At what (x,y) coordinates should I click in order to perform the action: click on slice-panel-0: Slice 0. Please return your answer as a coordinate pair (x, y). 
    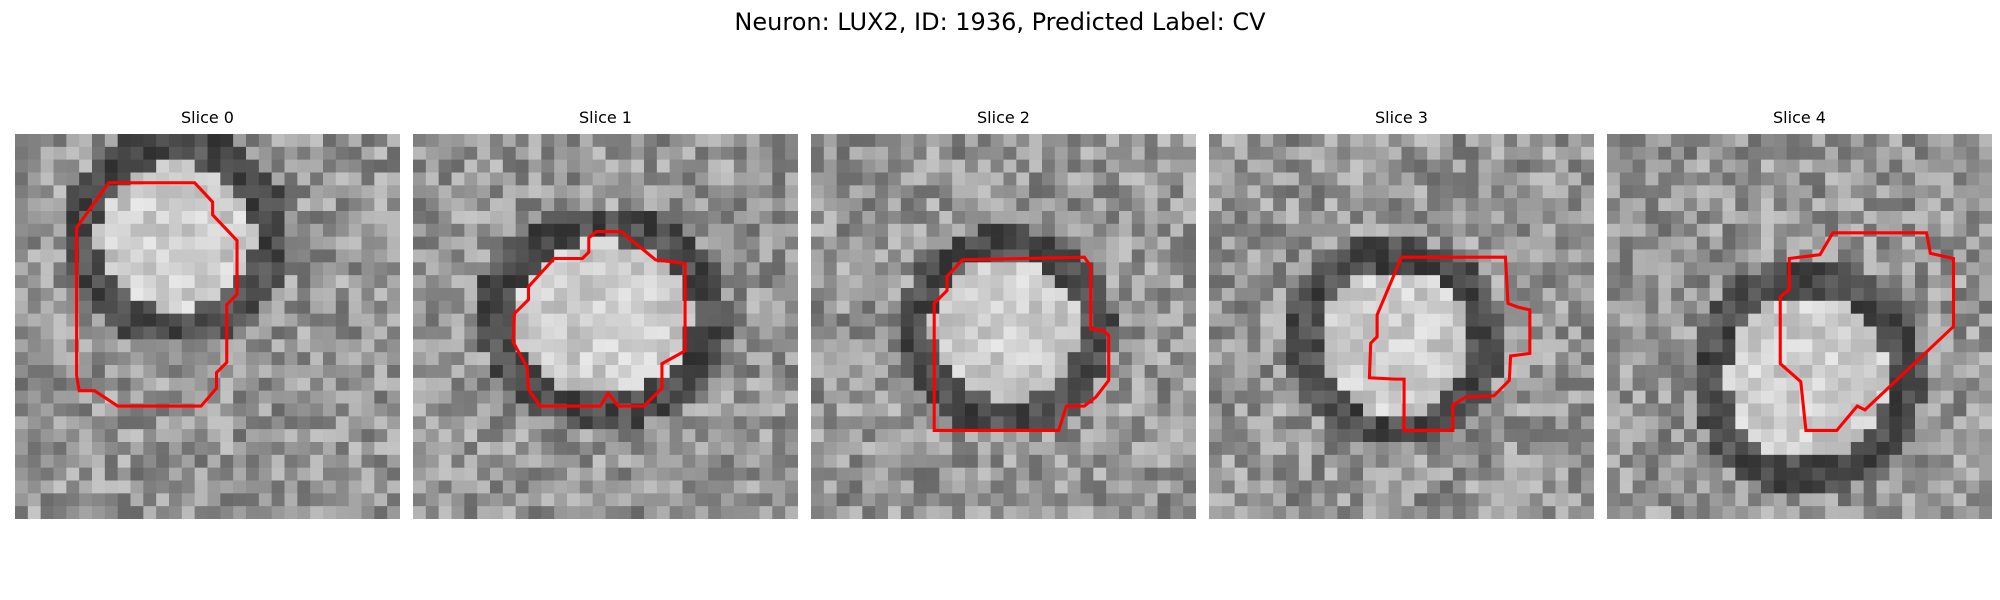
    Looking at the image, I should click on (207, 313).